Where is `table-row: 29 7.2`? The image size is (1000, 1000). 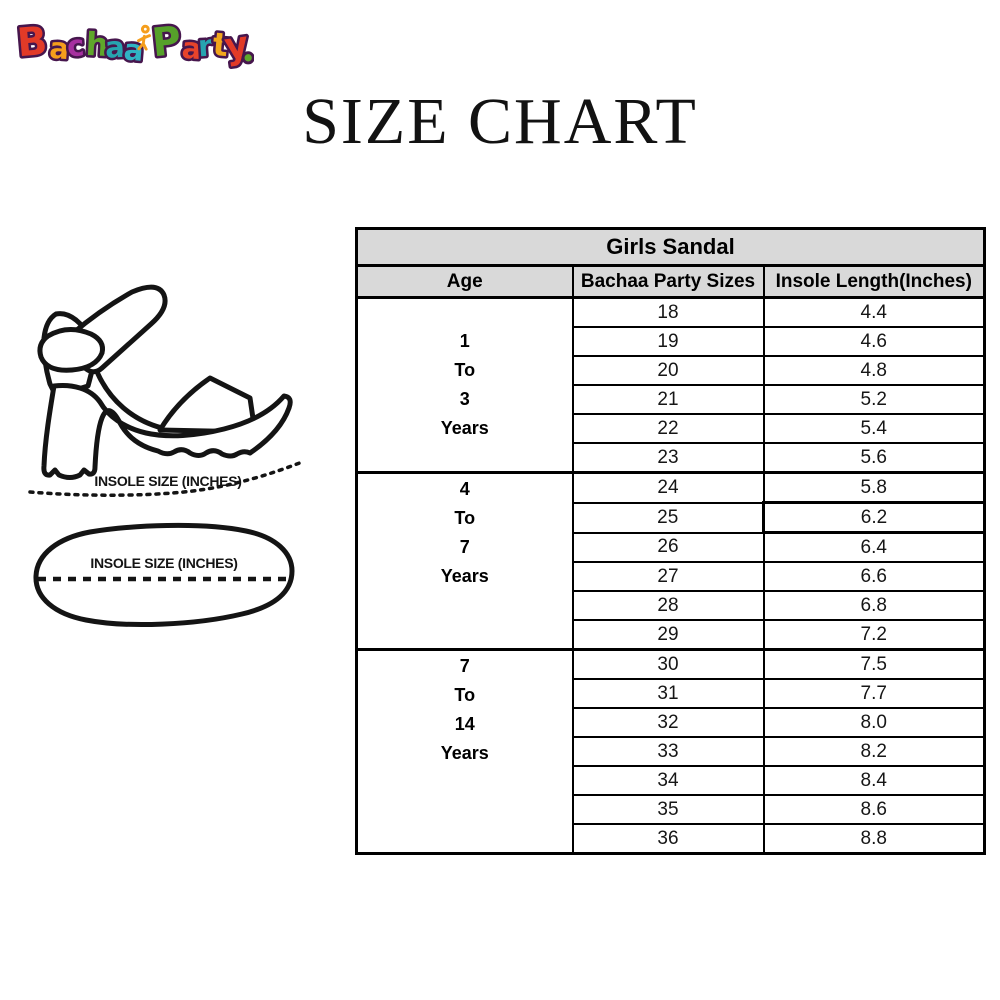
table-row: 29 7.2 is located at coordinates (671, 635).